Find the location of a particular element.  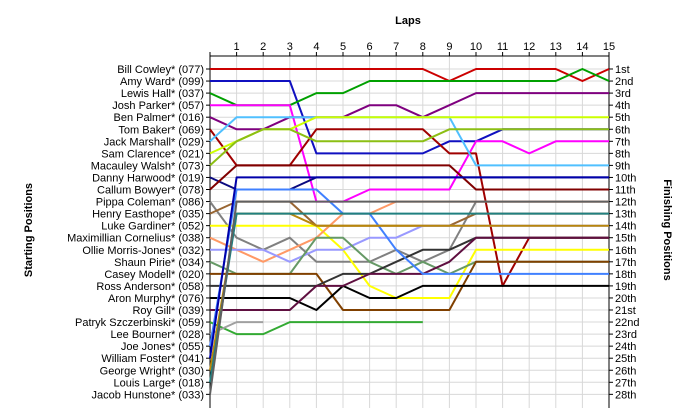

finishing-position-label: 2nd is located at coordinates (624, 82).